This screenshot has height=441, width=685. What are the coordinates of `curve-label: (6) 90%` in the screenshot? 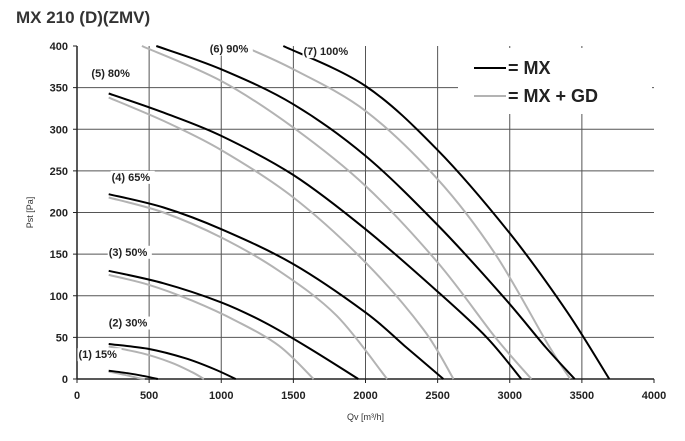 It's located at (229, 50).